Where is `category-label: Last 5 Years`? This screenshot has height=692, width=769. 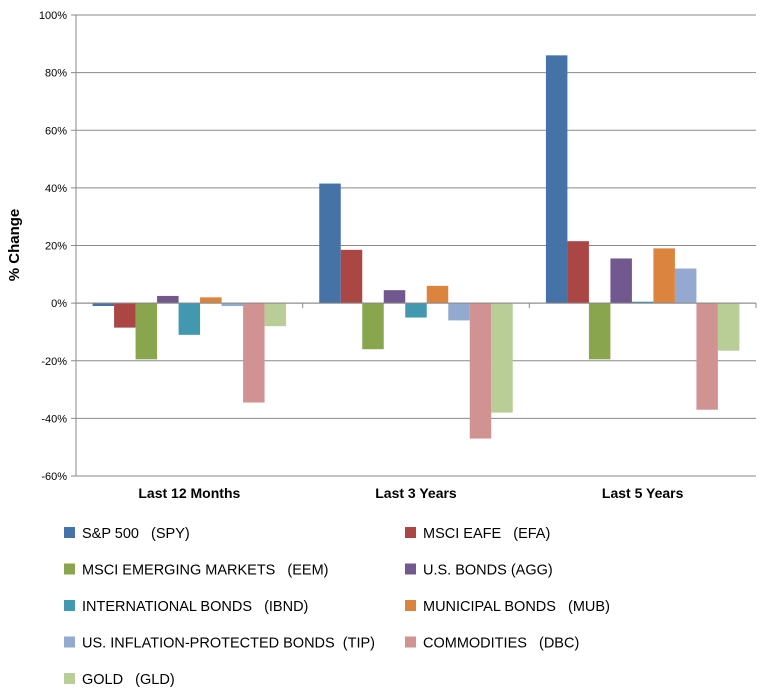
category-label: Last 5 Years is located at coordinates (643, 493).